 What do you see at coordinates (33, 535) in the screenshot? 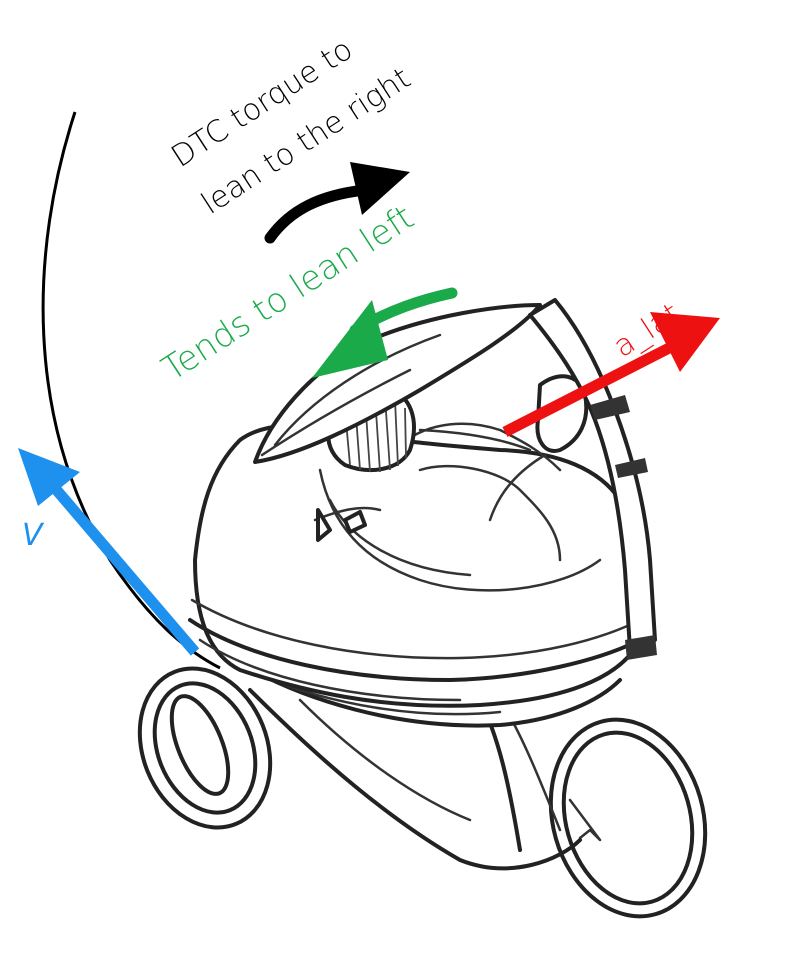
I see `v-label: V` at bounding box center [33, 535].